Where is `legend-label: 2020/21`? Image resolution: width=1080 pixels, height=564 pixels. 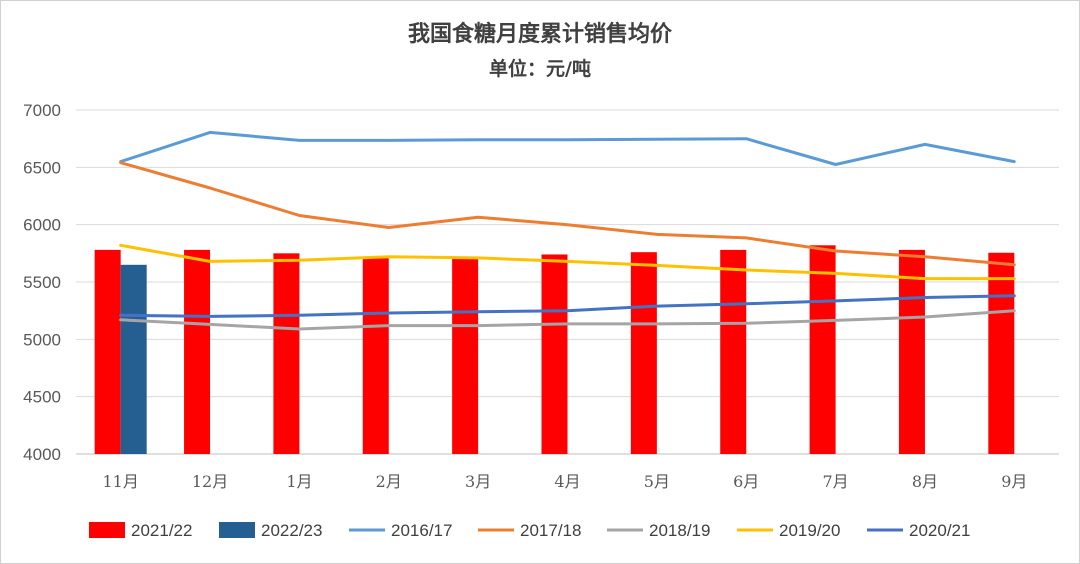
legend-label: 2020/21 is located at coordinates (939, 530).